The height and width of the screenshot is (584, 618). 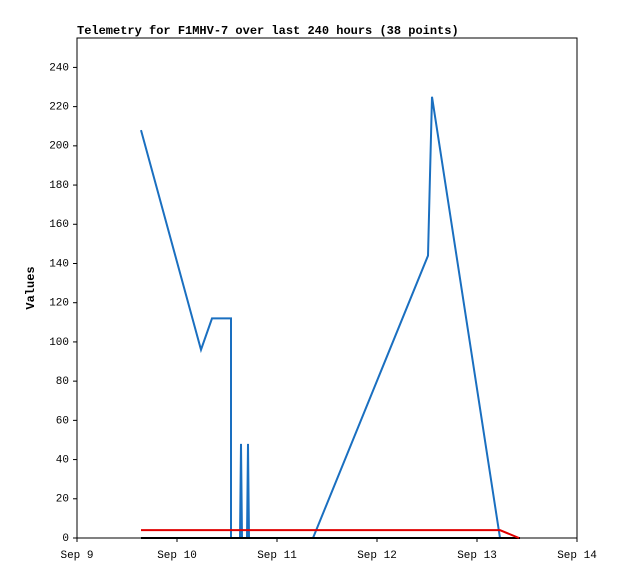 What do you see at coordinates (59, 304) in the screenshot?
I see `y-tick-label: 120` at bounding box center [59, 304].